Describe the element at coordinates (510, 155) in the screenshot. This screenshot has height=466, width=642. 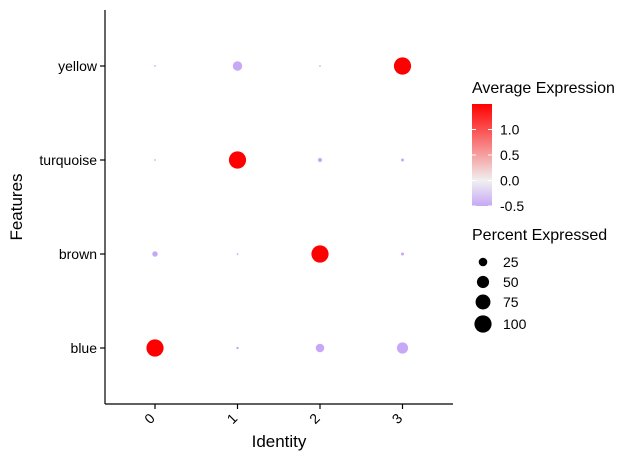
I see `colorbar-label: 0.5` at that location.